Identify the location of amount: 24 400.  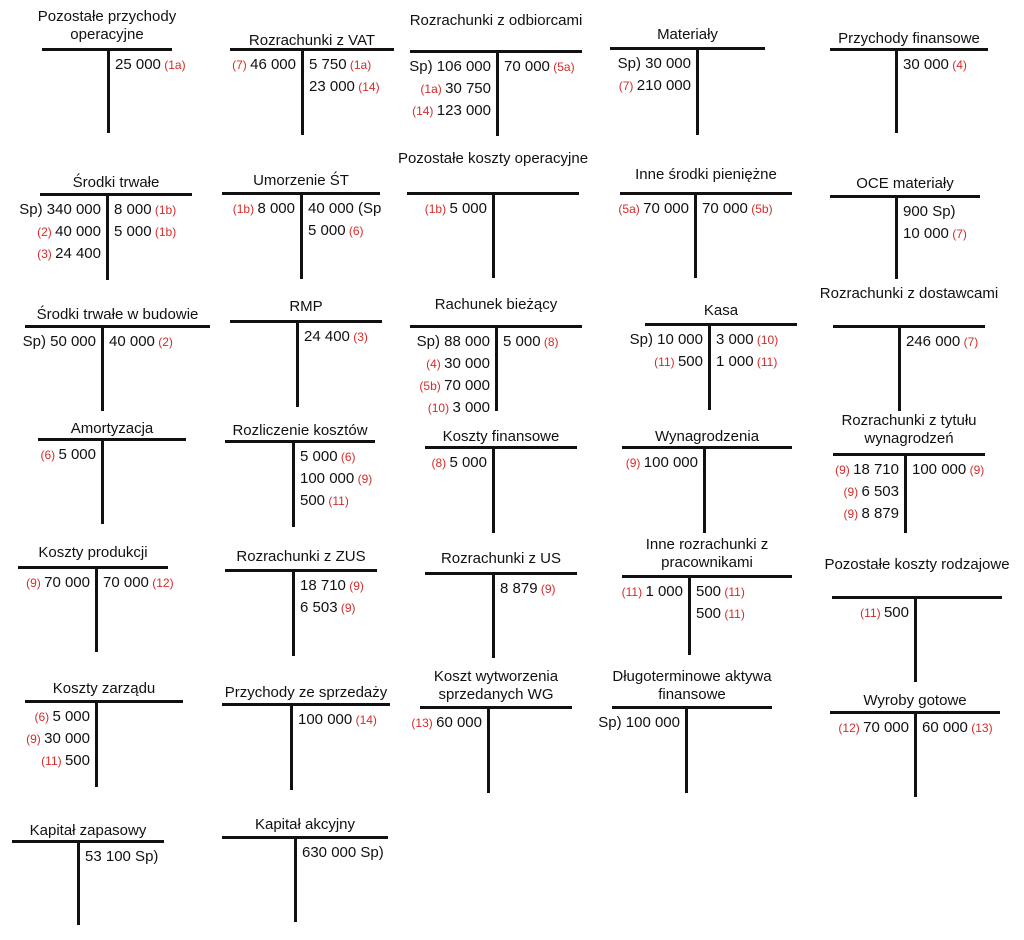
(327, 336).